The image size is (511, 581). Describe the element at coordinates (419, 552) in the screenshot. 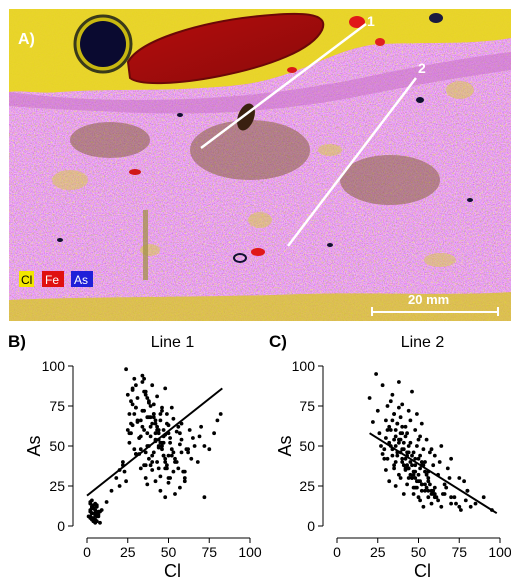

I see `x-tick-label: 50` at that location.